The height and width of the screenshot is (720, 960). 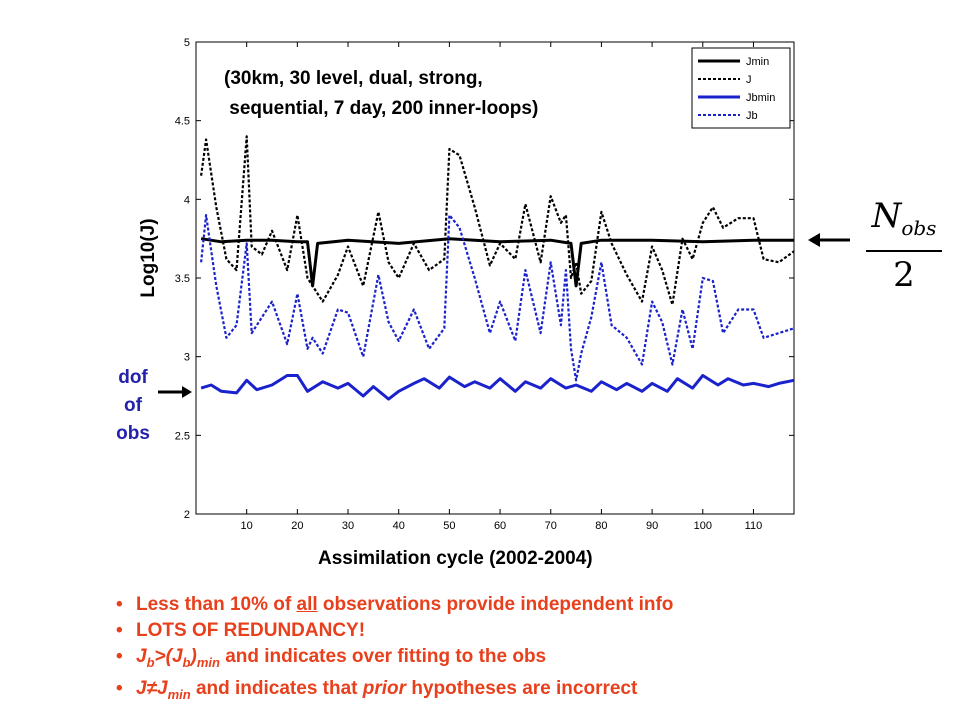 I want to click on chart-title-line-1: (30km, 30 level, dual, strong,, so click(x=353, y=78).